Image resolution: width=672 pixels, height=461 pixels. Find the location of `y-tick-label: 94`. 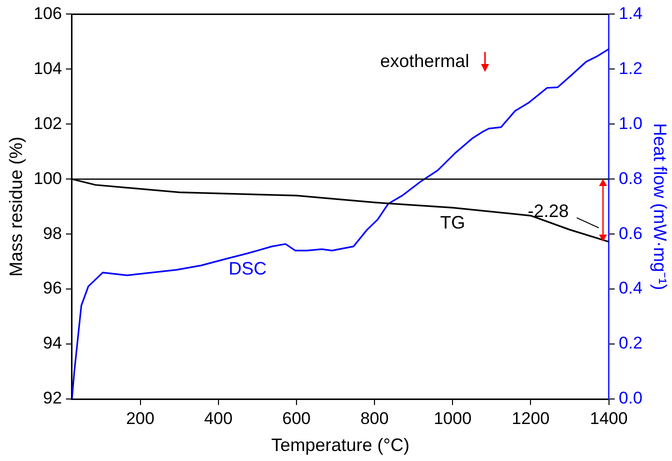

y-tick-label: 94 is located at coordinates (52, 343).